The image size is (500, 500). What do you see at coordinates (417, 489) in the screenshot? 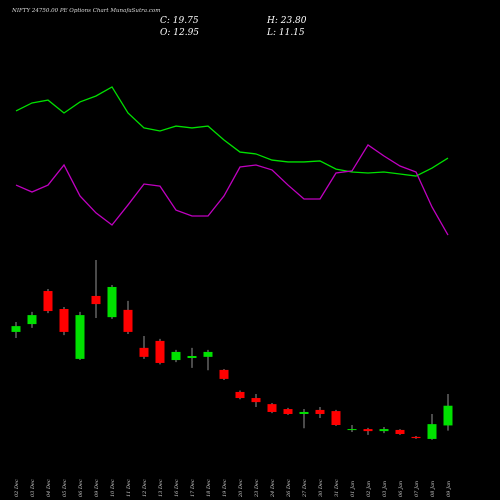
I see `x-tick-label: 07 Jan` at bounding box center [417, 489].